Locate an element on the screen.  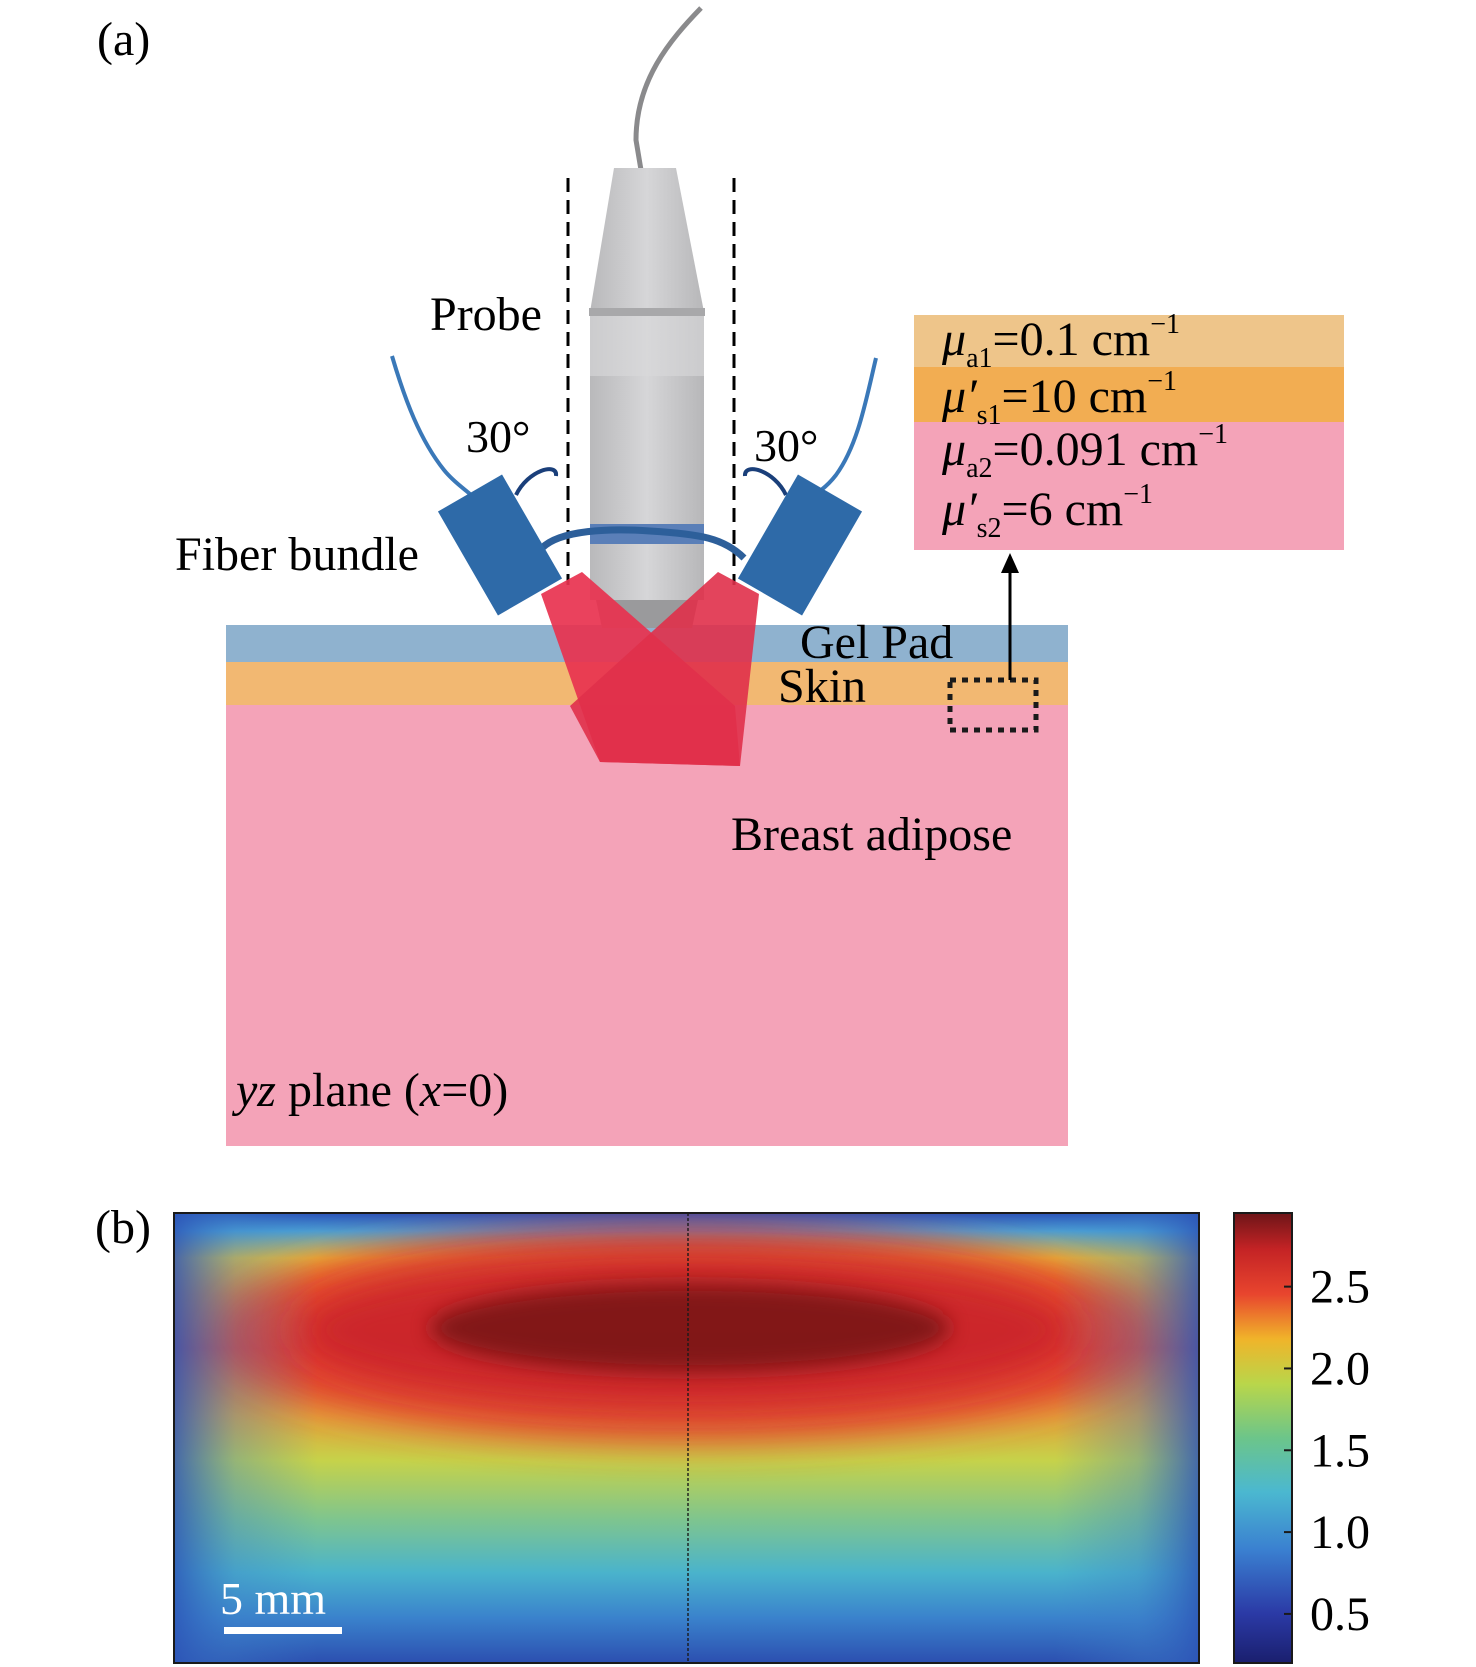
roi-dotted-box is located at coordinates (993, 705).